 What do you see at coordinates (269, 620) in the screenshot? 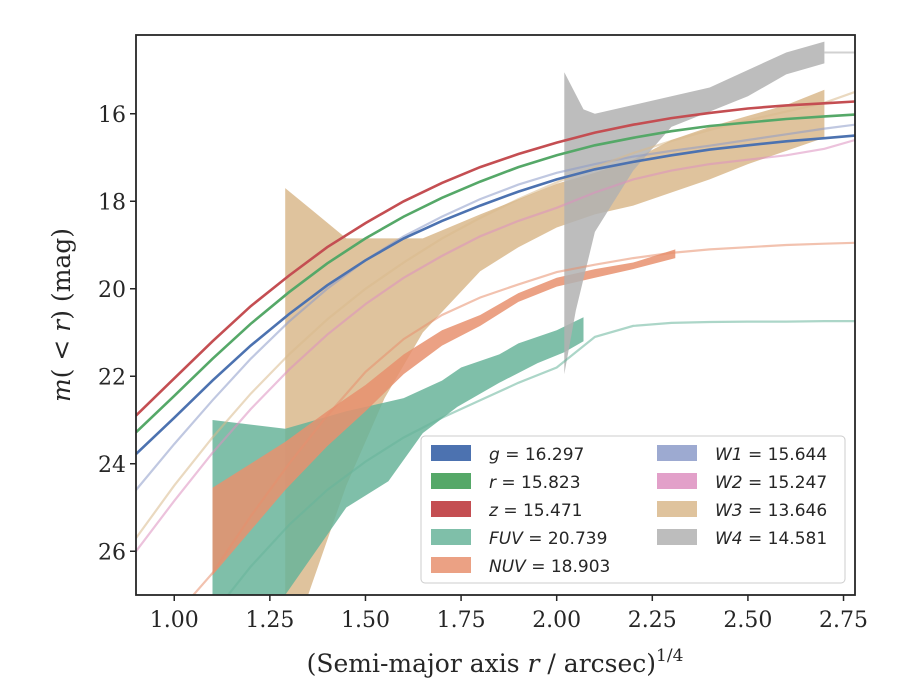
I see `x-tick-label: 1.25` at bounding box center [269, 620].